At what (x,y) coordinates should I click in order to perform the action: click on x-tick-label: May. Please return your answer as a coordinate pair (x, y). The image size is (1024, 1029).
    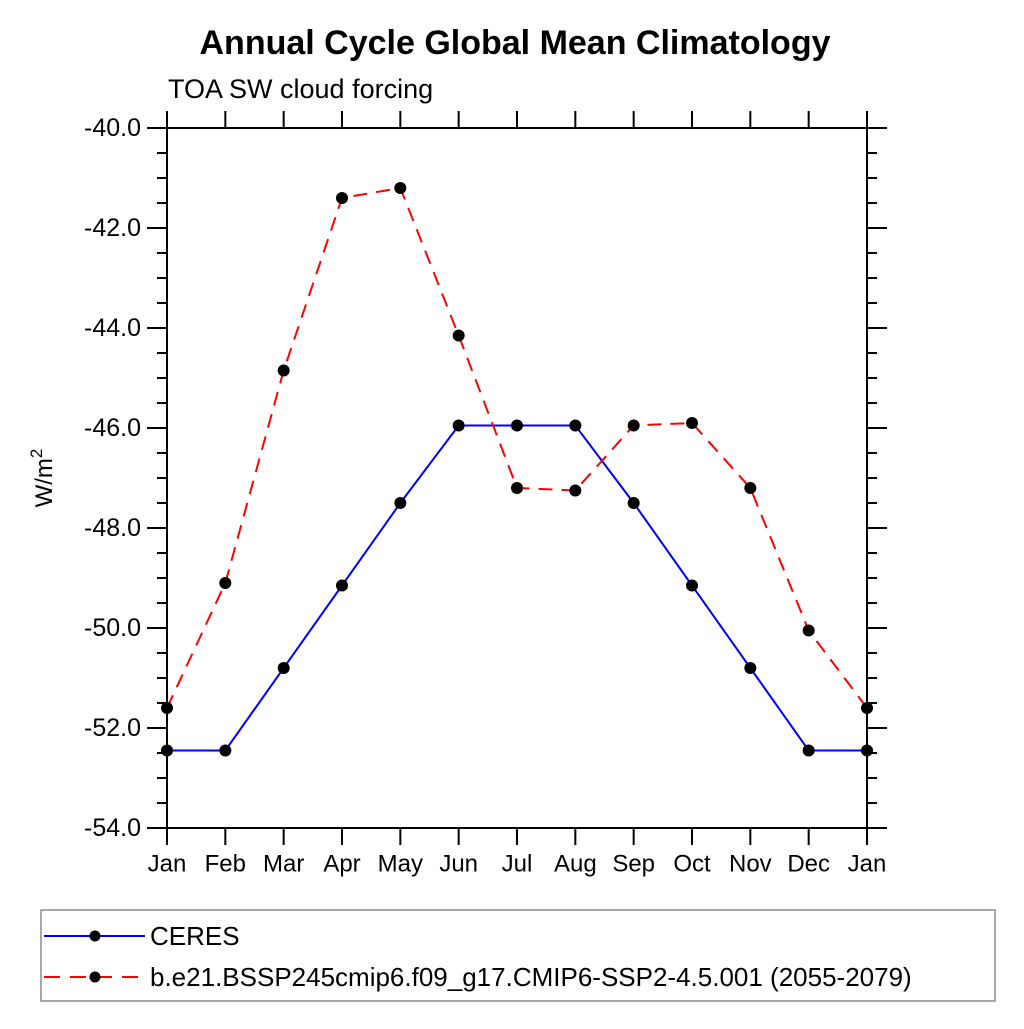
    Looking at the image, I should click on (400, 864).